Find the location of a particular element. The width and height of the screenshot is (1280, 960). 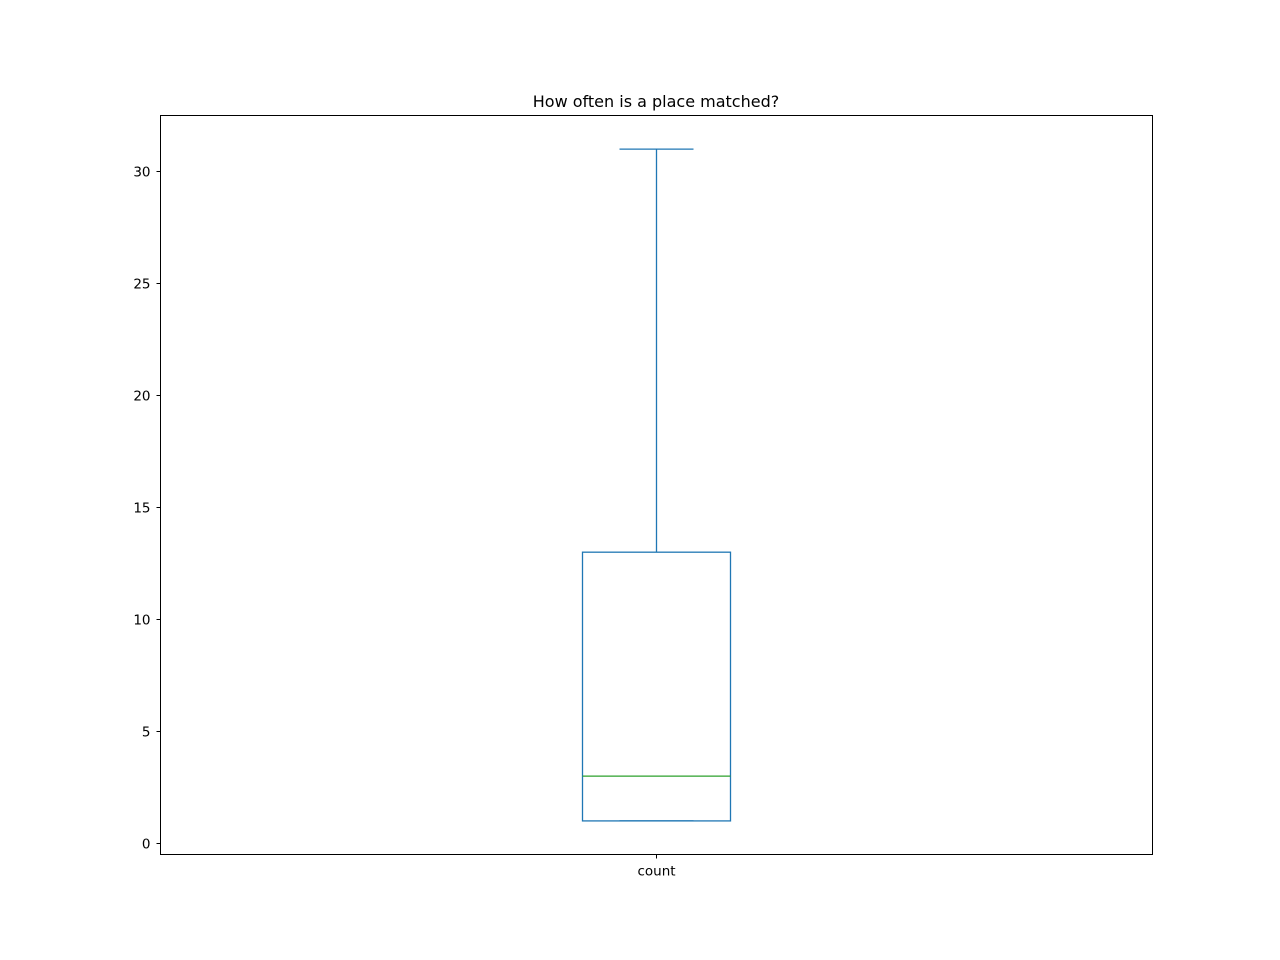

y-tick-label: 5 is located at coordinates (146, 733).